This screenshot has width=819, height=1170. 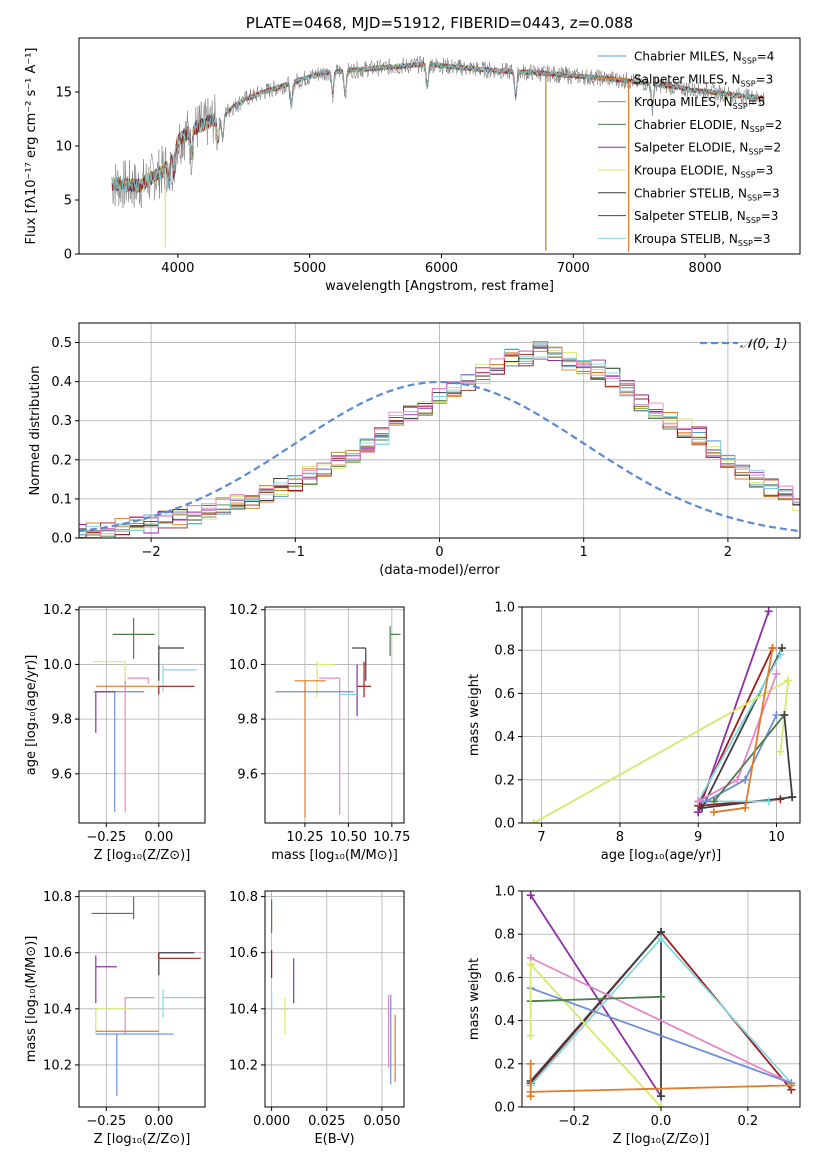 I want to click on y-axis-label: mass weight, so click(x=474, y=715).